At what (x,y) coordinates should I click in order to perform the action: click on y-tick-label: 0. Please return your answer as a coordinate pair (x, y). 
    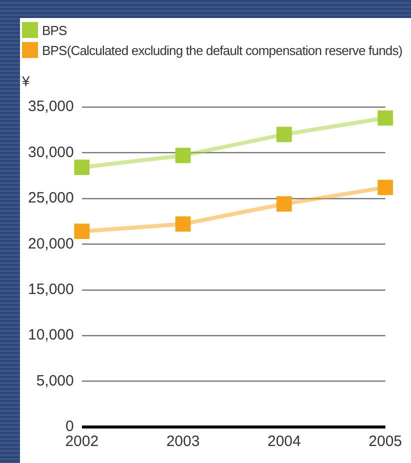
    Looking at the image, I should click on (70, 427).